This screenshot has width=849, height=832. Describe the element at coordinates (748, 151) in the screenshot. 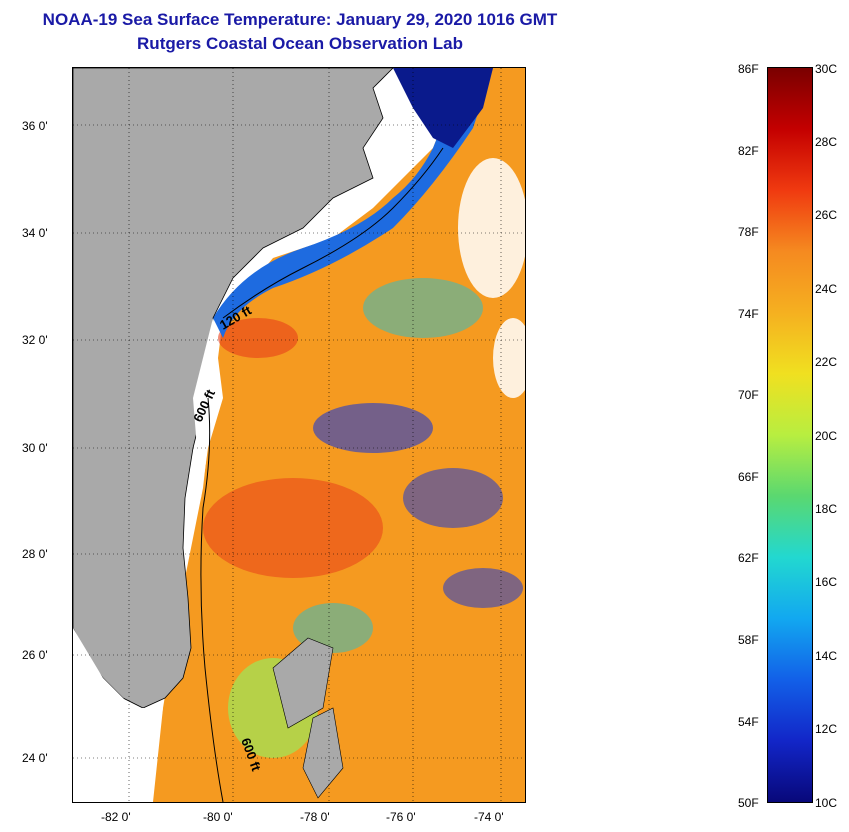

I see `colorbar-f-label: 82F` at that location.